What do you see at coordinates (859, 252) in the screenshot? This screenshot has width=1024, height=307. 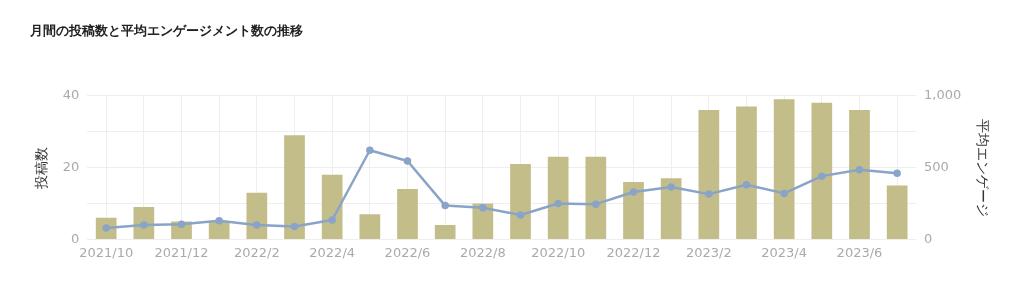 I see `x-tick-label: 2023/6` at bounding box center [859, 252].